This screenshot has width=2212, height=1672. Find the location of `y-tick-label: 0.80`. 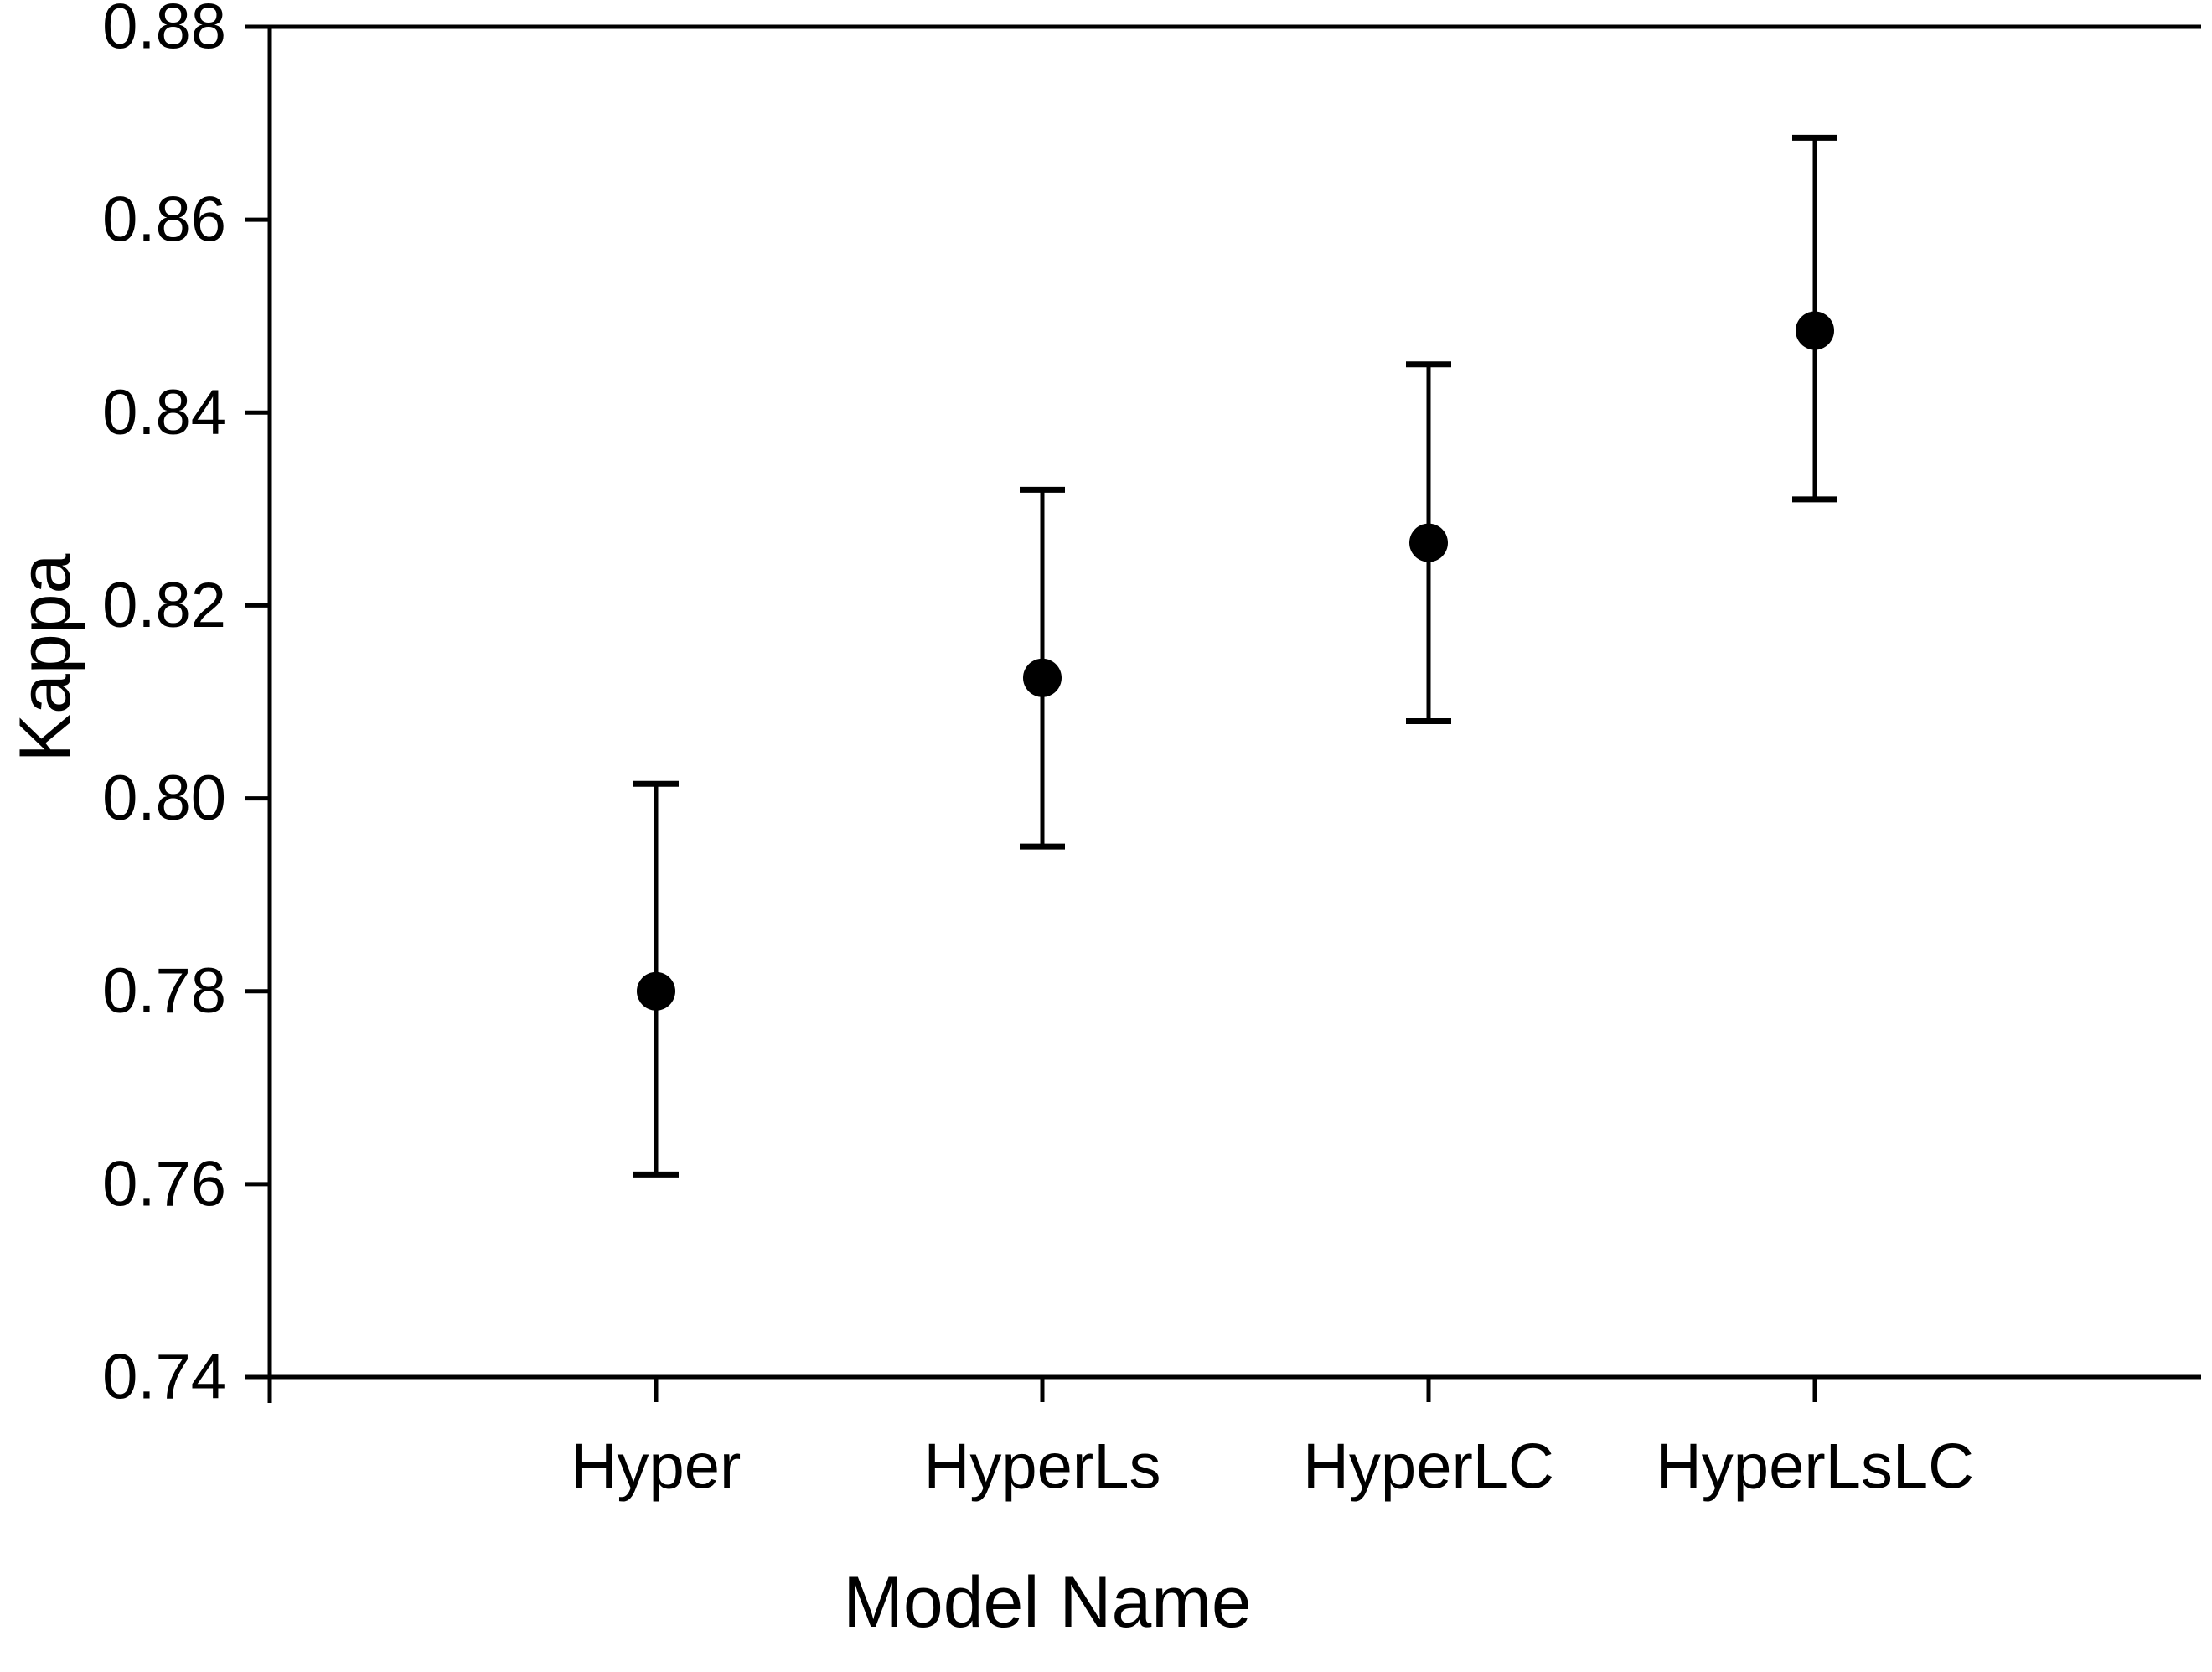

y-tick-label: 0.80 is located at coordinates (164, 798).